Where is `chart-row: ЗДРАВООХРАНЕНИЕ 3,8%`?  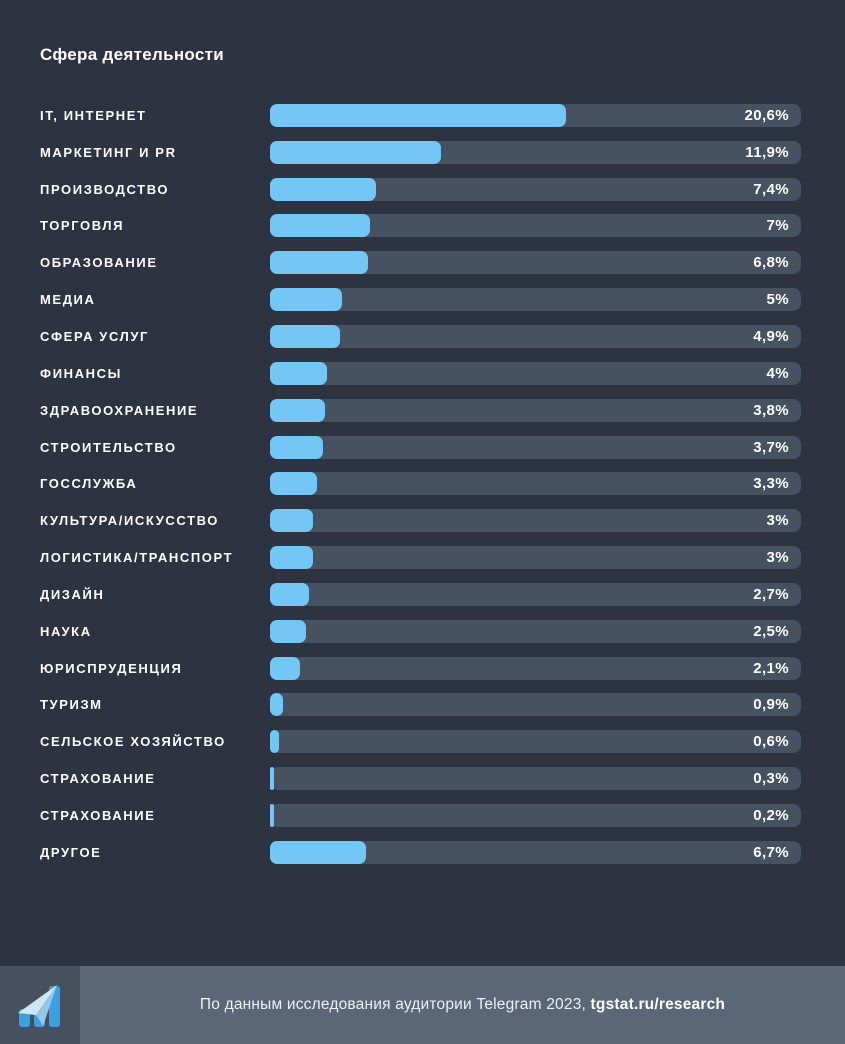
chart-row: ЗДРАВООХРАНЕНИЕ 3,8% is located at coordinates (420, 410).